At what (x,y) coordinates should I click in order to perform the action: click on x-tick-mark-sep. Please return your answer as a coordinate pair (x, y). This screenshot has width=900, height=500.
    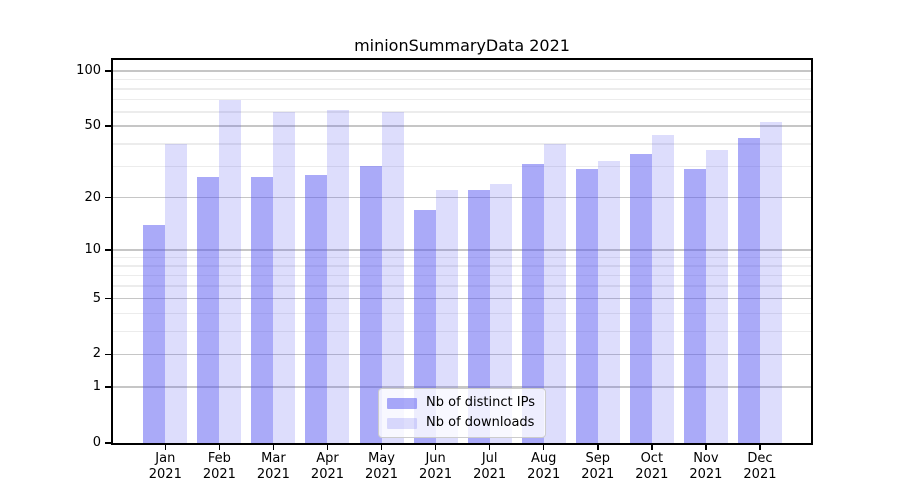
    Looking at the image, I should click on (598, 447).